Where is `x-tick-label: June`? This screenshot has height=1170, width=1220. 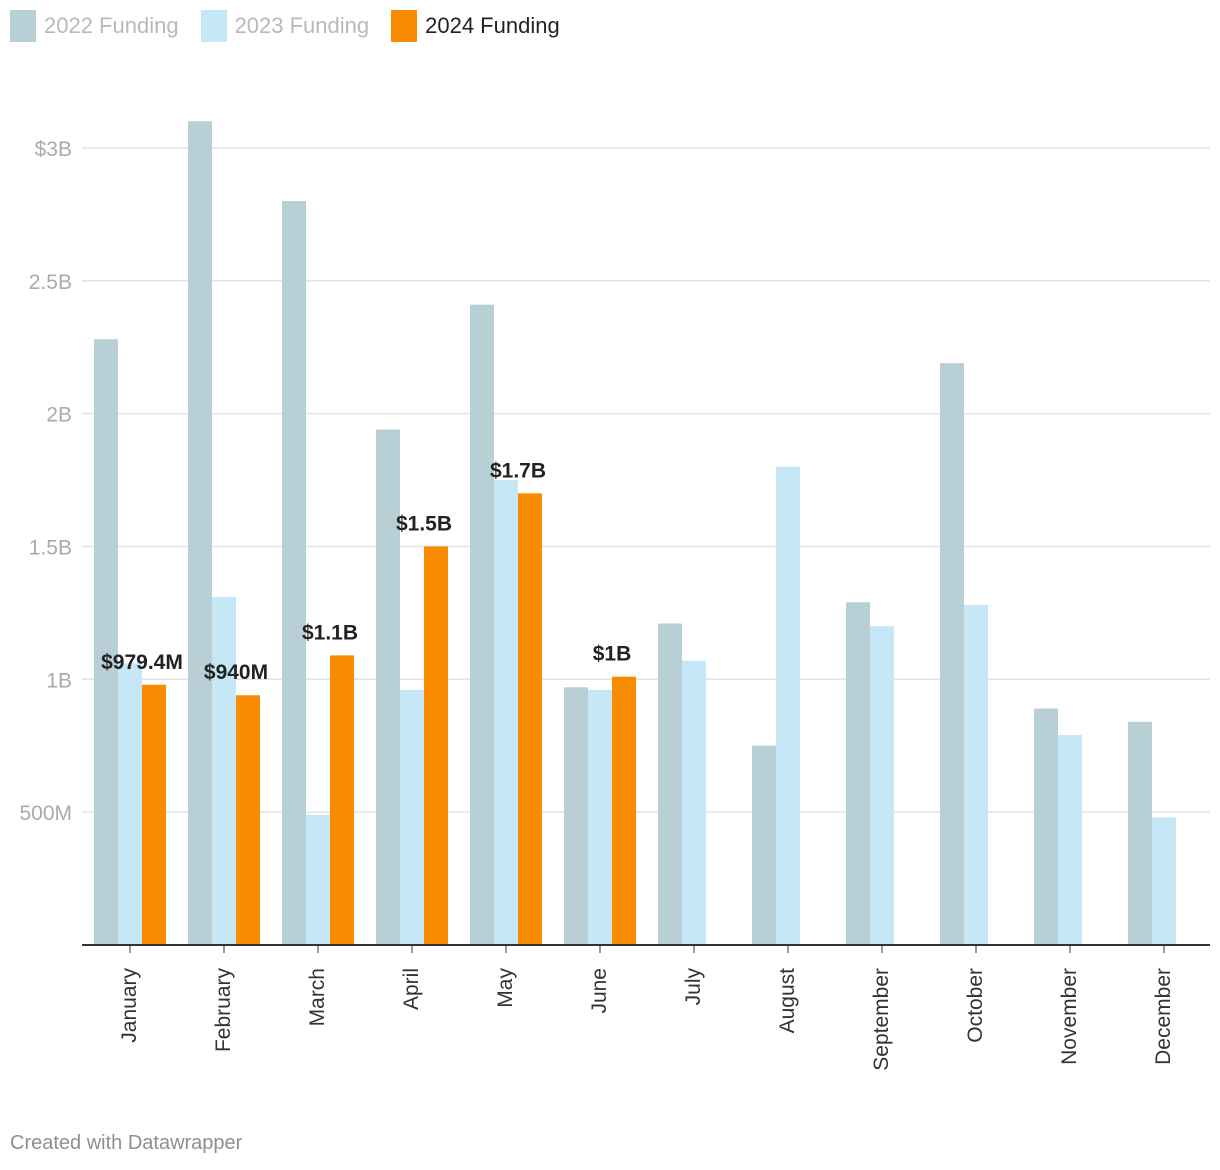
x-tick-label: June is located at coordinates (599, 991).